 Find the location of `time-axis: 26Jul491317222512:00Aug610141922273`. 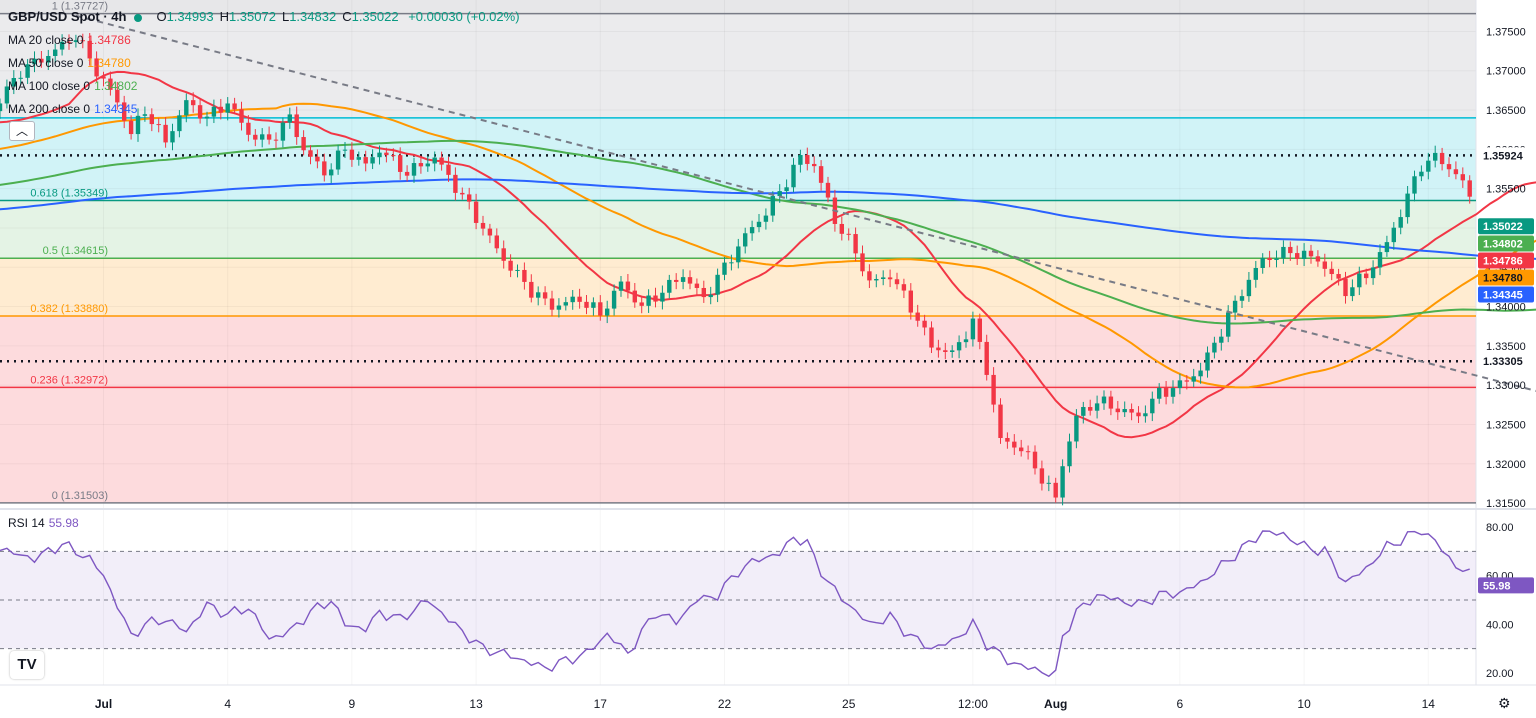

time-axis: 26Jul491317222512:00Aug610141922273 is located at coordinates (768, 704).